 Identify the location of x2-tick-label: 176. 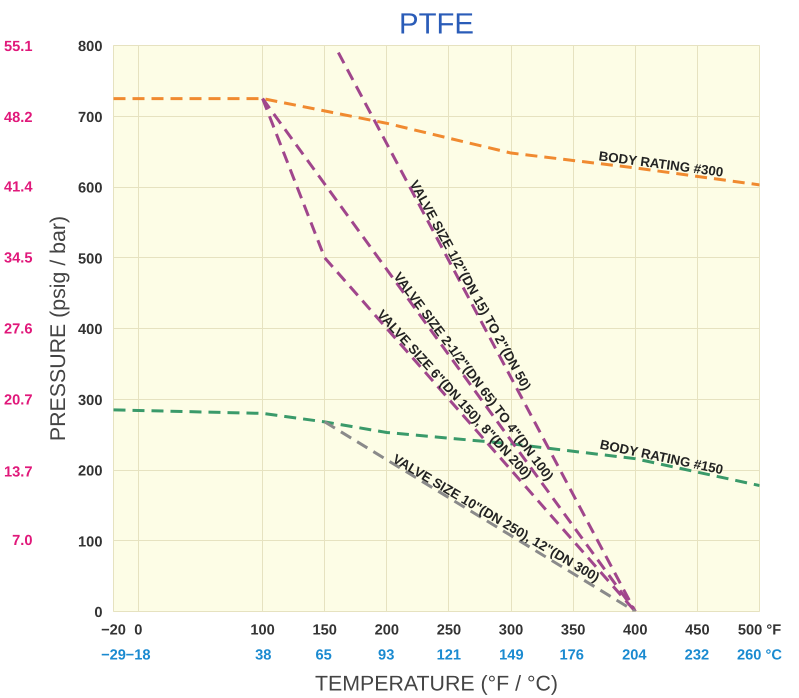
(572, 656).